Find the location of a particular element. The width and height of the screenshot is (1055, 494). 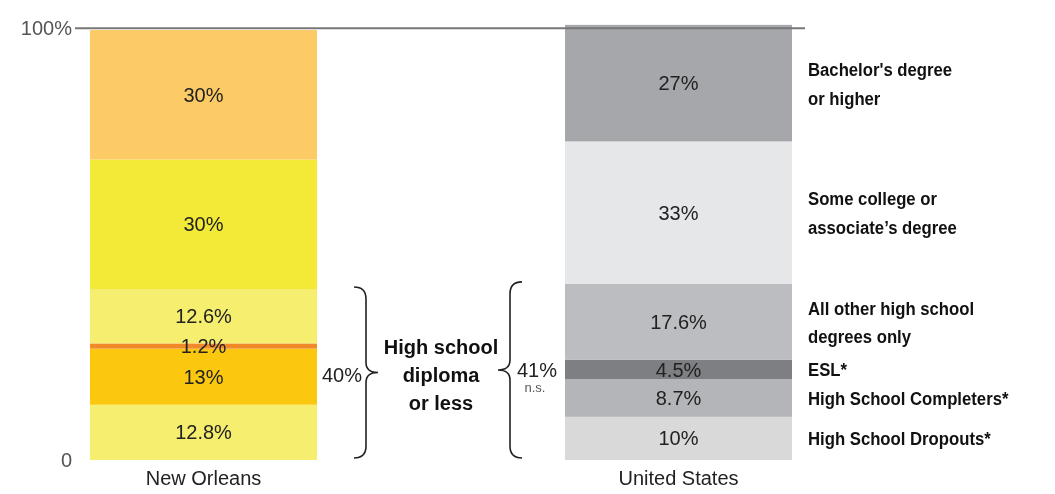

annotation: n.s. is located at coordinates (535, 387).